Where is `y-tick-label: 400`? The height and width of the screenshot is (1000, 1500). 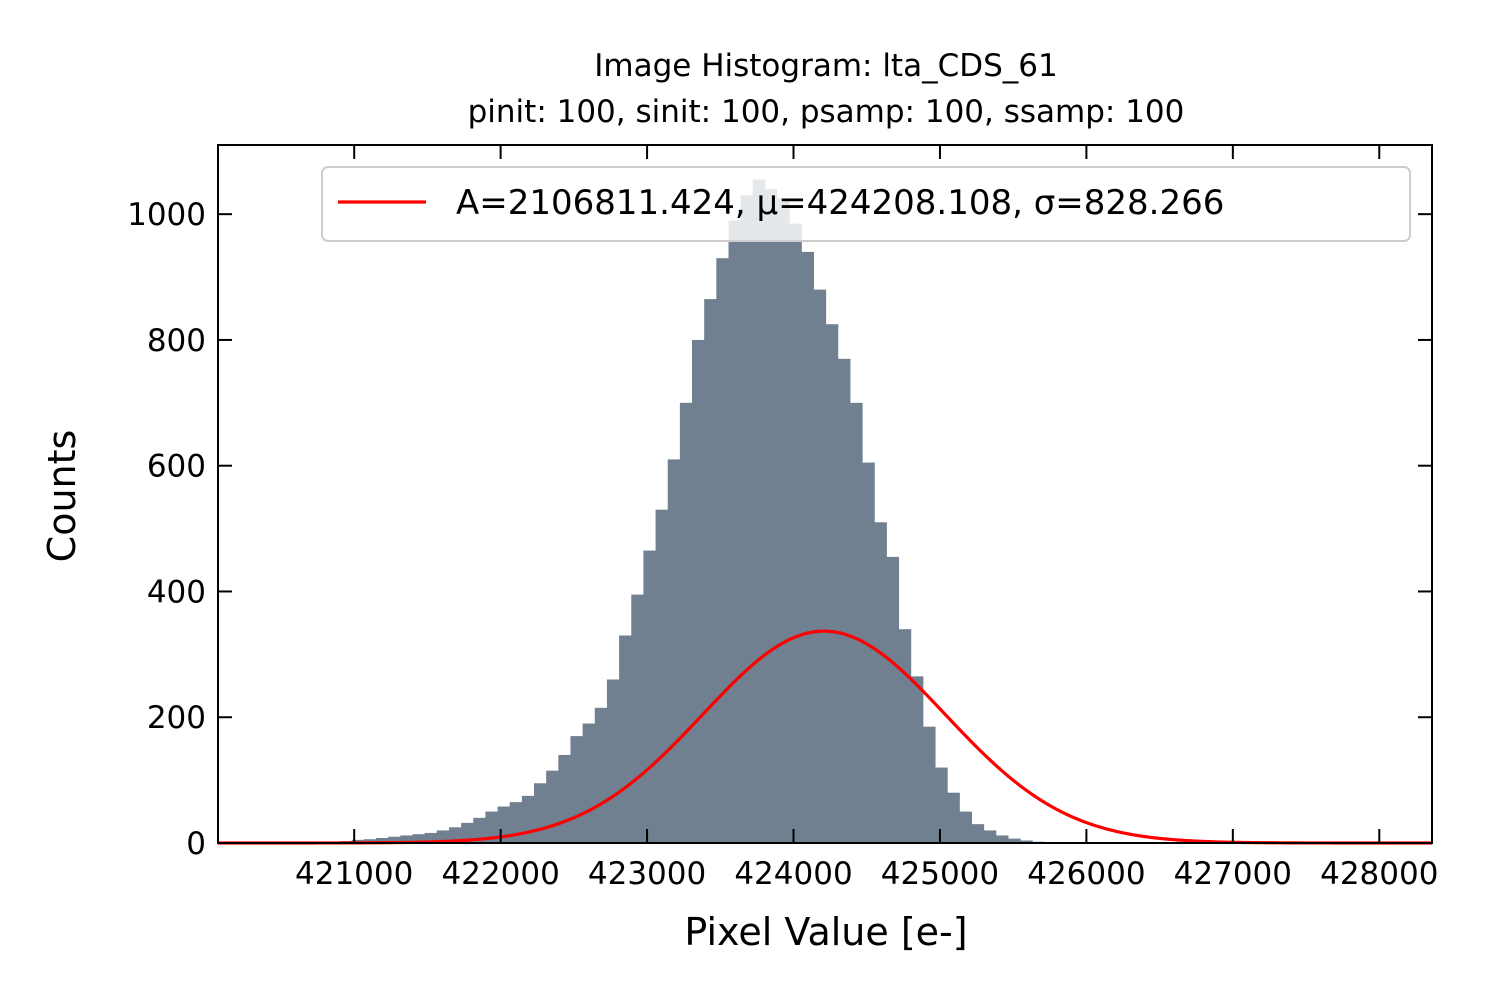 y-tick-label: 400 is located at coordinates (176, 592).